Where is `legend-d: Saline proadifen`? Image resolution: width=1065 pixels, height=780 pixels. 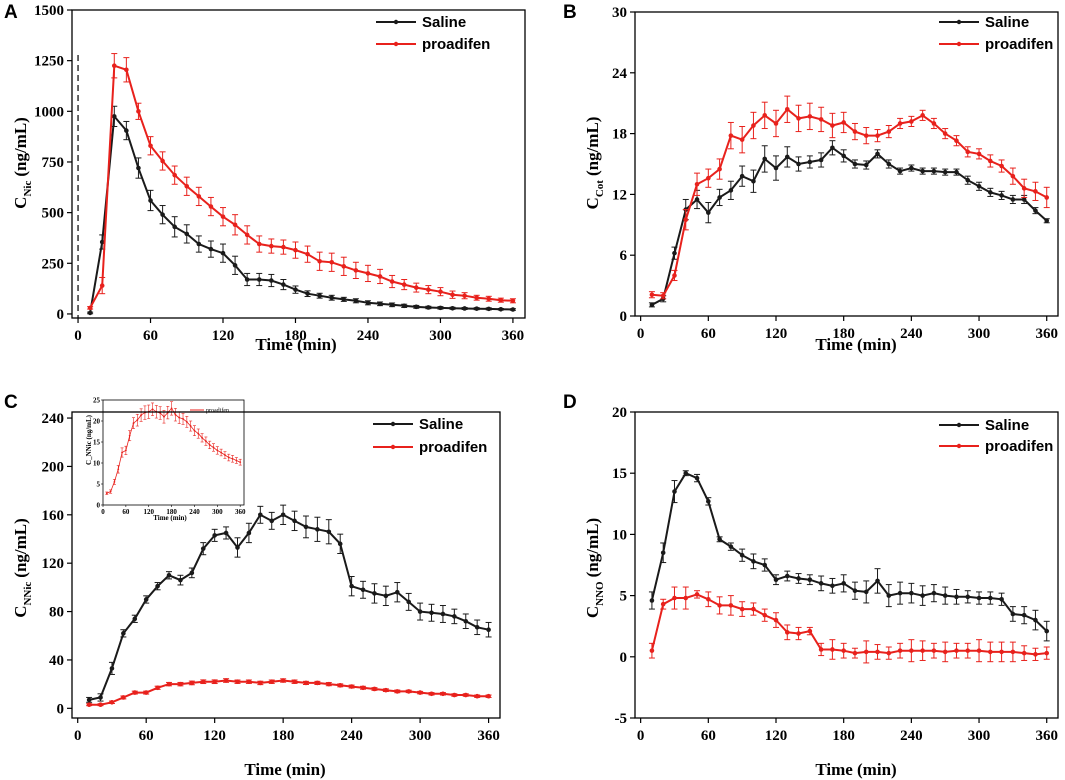
legend-d: Saline proadifen is located at coordinates (996, 436).